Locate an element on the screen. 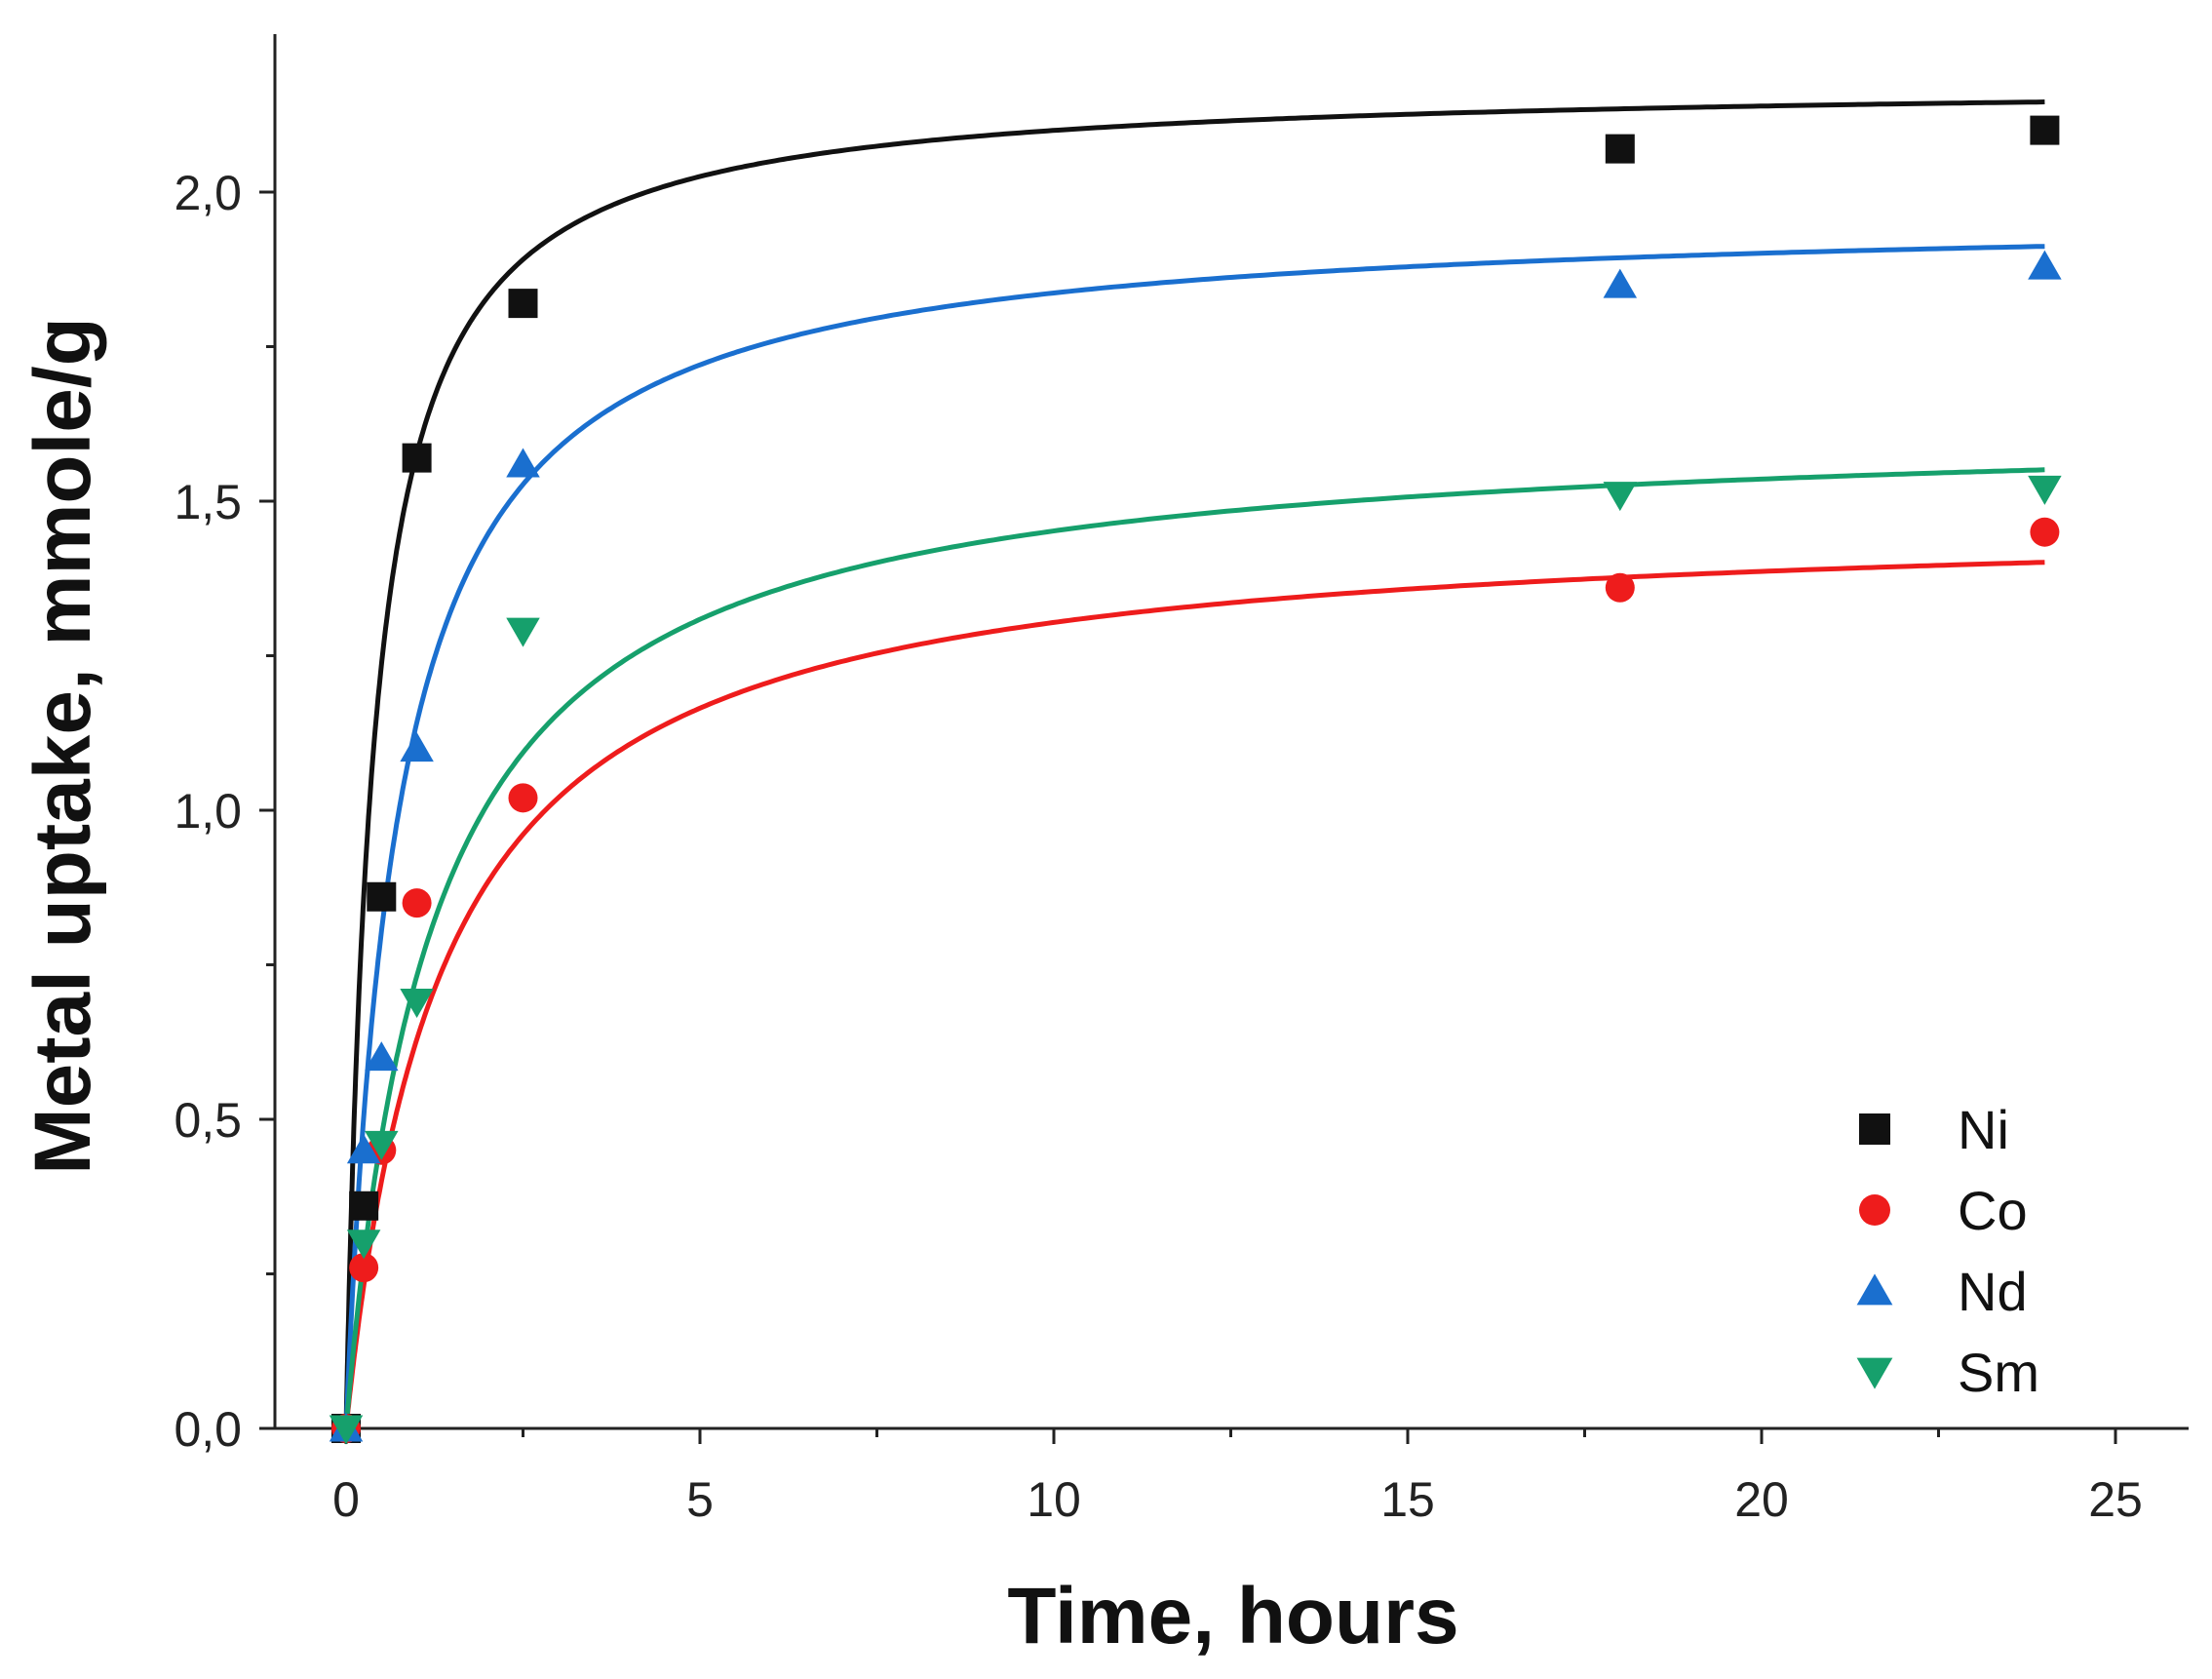 This screenshot has width=2212, height=1679. x-tick-label: 5 is located at coordinates (700, 1499).